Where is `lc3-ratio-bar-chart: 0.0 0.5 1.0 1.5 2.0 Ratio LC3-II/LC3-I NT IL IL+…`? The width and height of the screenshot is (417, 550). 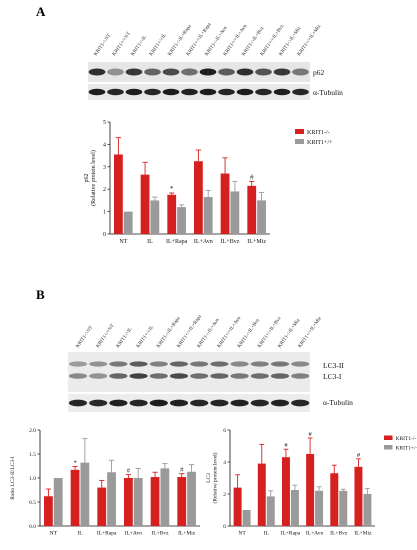
lc3-ratio-bar-chart: 0.0 0.5 1.0 1.5 2.0 Ratio LC3-II/LC3-I NT IL IL+… is located at coordinates (105, 482).